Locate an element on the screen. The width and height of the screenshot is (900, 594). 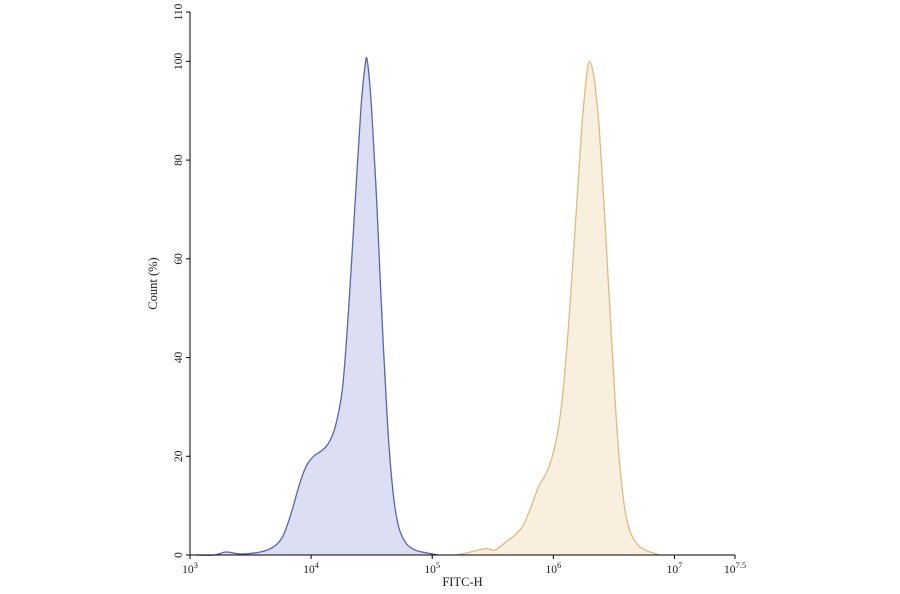
y-tick-label: 0 is located at coordinates (179, 555).